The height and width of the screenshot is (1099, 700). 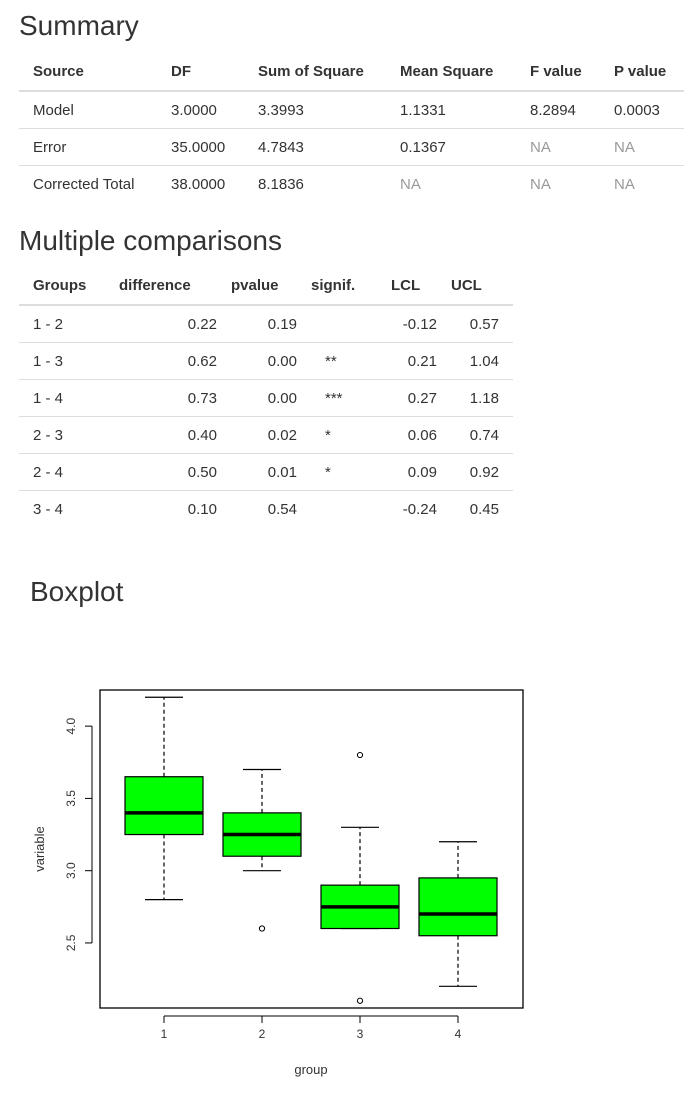 I want to click on table-cell: 3.3993, so click(x=281, y=110).